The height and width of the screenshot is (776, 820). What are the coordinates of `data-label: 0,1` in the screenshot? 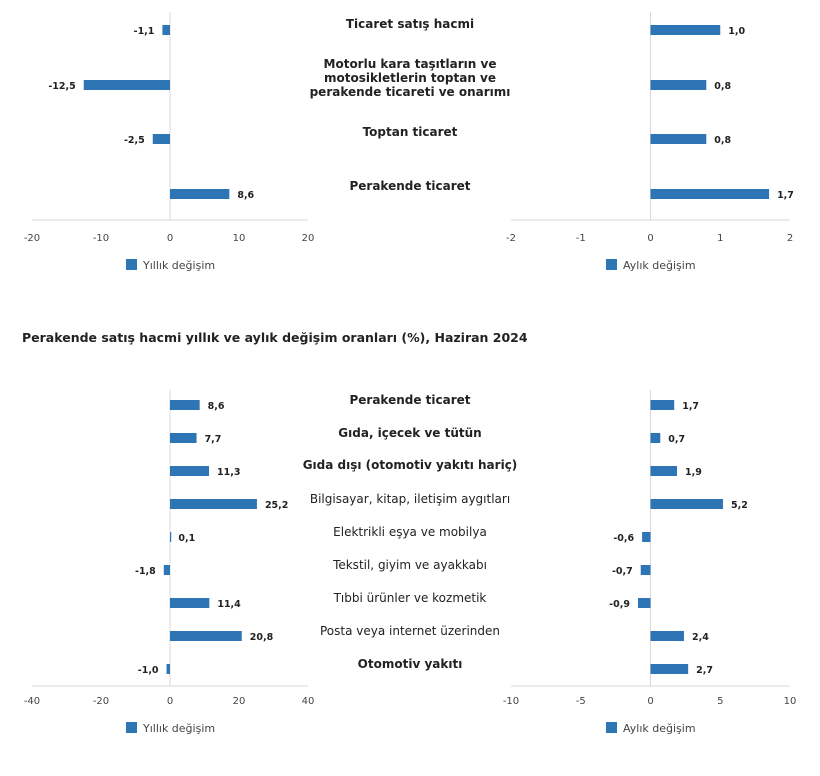 It's located at (186, 538).